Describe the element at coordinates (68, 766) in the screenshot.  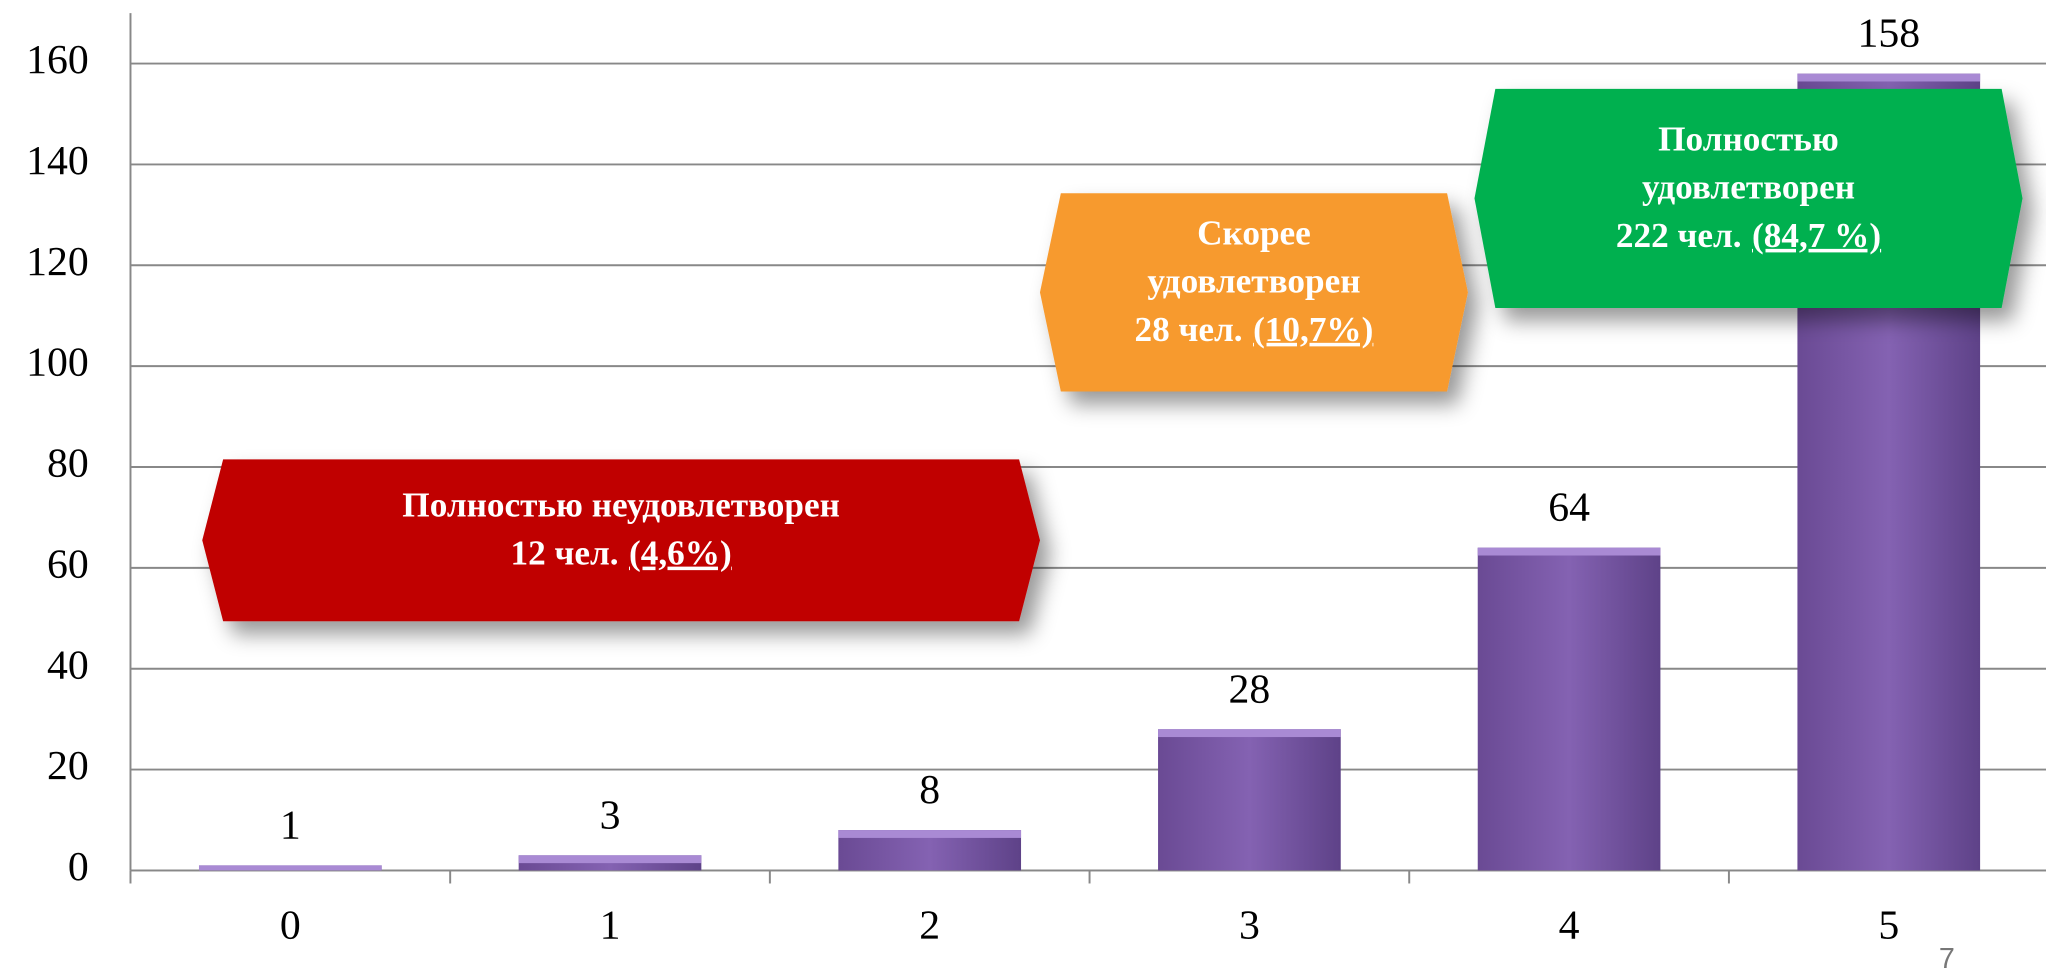
I see `y-tick-label: 20` at that location.